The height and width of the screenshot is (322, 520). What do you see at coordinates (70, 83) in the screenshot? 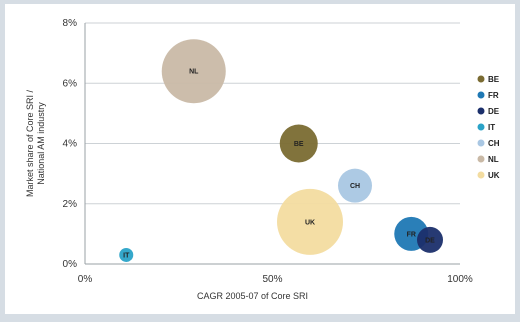
I see `y-tick-label: 6%` at bounding box center [70, 83].